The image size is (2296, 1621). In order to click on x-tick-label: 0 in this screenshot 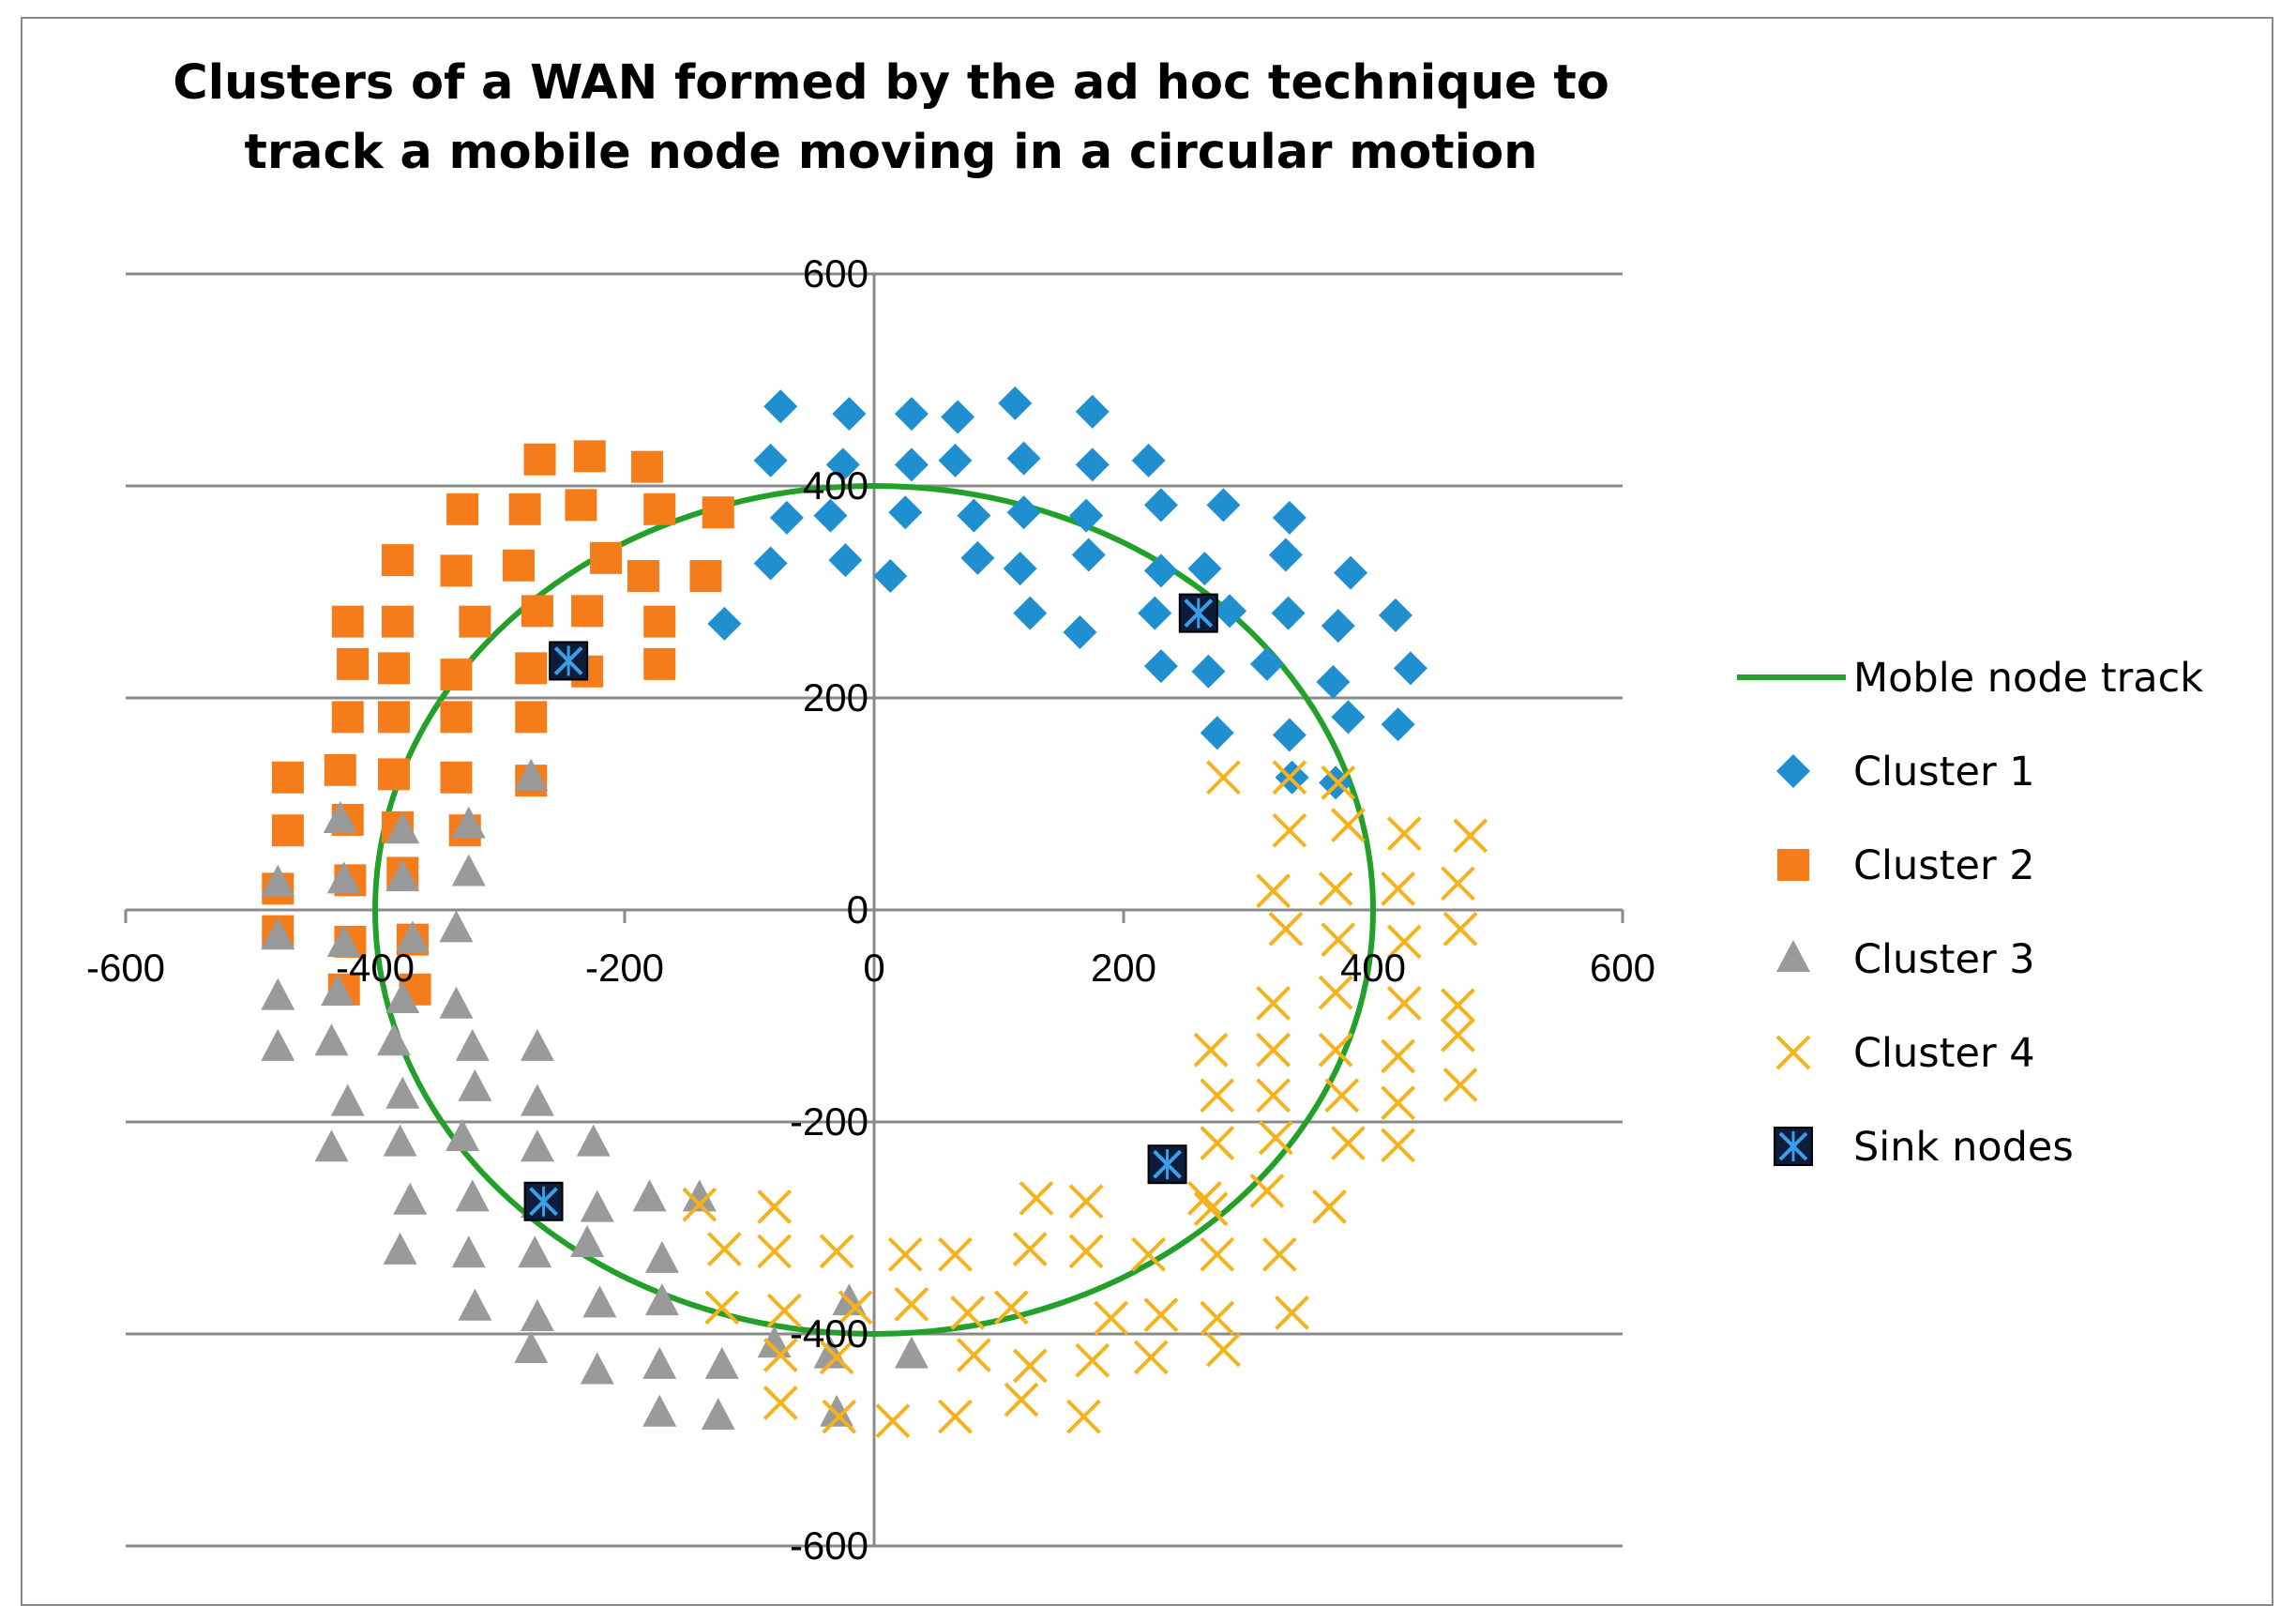, I will do `click(873, 968)`.